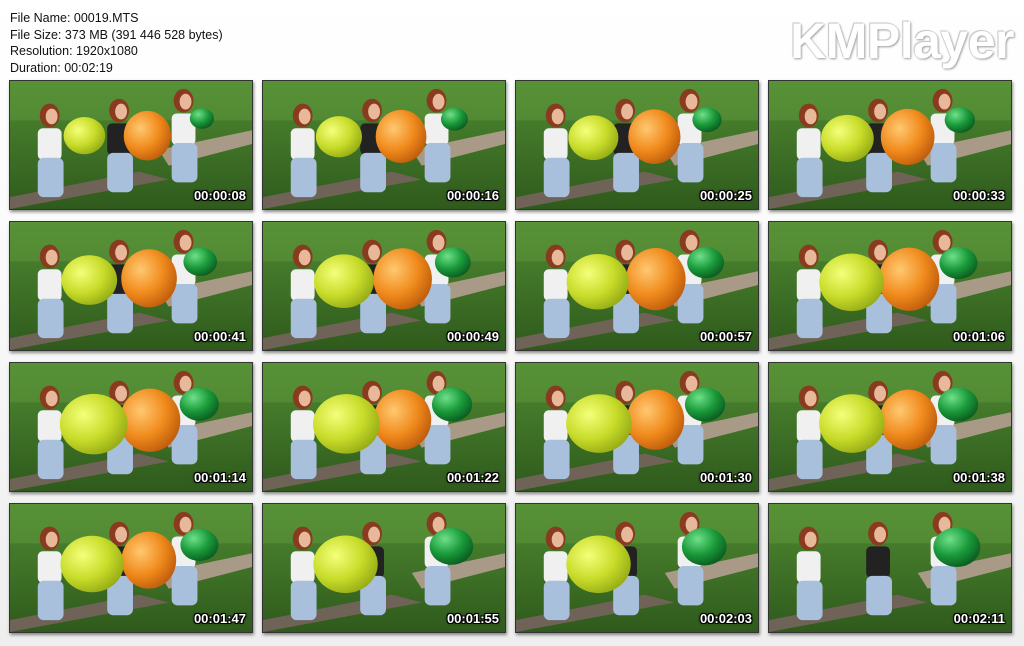  I want to click on video-thumbnail: 00:00:33, so click(890, 145).